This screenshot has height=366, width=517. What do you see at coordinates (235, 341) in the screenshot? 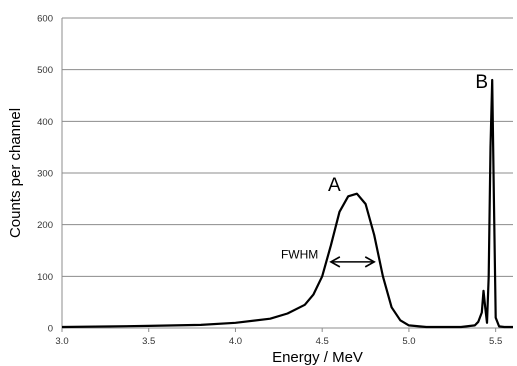
I see `x-tick-label: 4.0` at bounding box center [235, 341].